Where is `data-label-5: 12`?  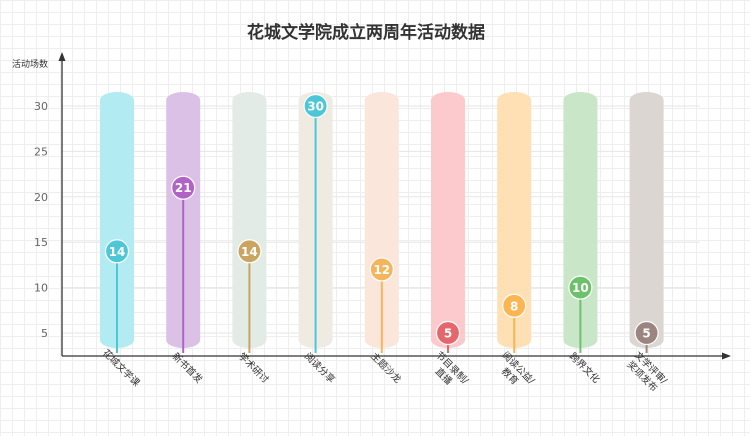 data-label-5: 12 is located at coordinates (381, 270).